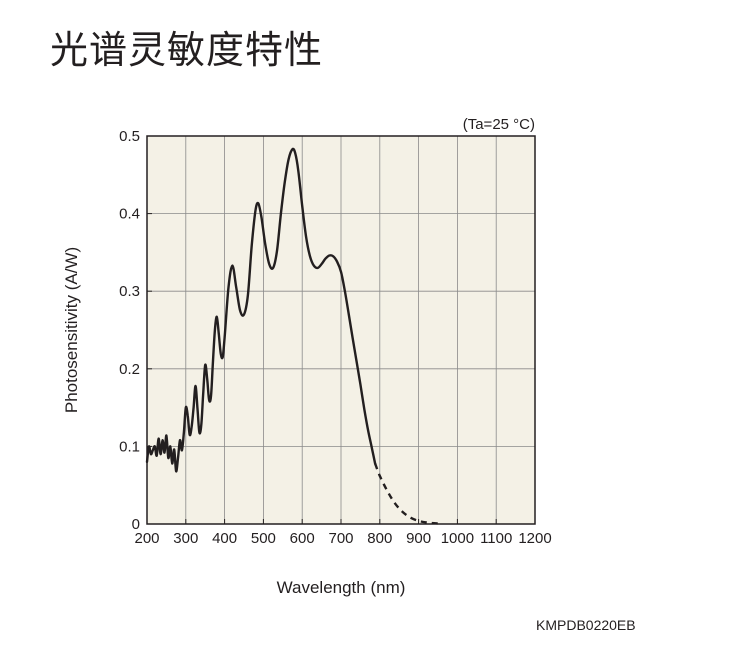 This screenshot has height=663, width=753. Describe the element at coordinates (224, 538) in the screenshot. I see `x-tick-label: 400` at that location.